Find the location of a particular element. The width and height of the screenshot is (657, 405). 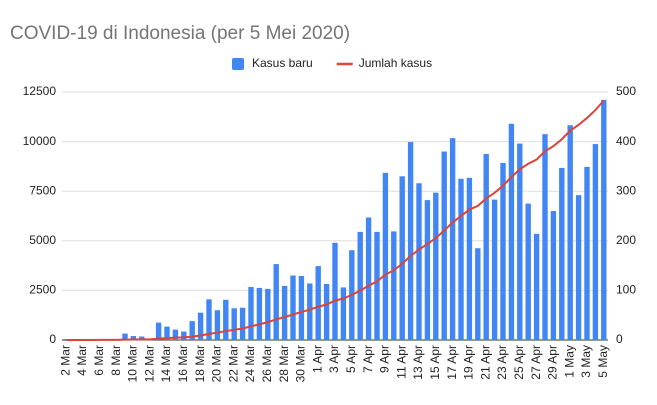

x-tick-label: 12 Mar is located at coordinates (149, 363).